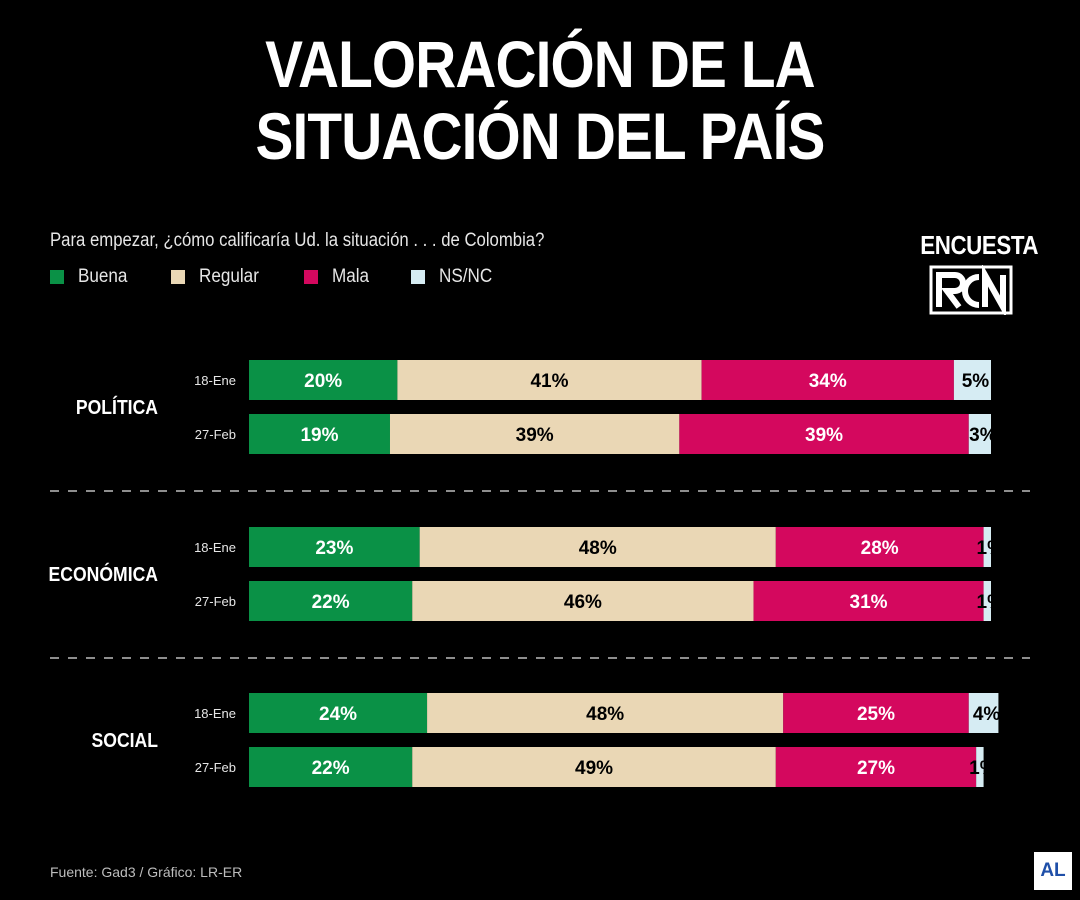  I want to click on bar-value-label-politica-1-mala: 39%, so click(824, 435).